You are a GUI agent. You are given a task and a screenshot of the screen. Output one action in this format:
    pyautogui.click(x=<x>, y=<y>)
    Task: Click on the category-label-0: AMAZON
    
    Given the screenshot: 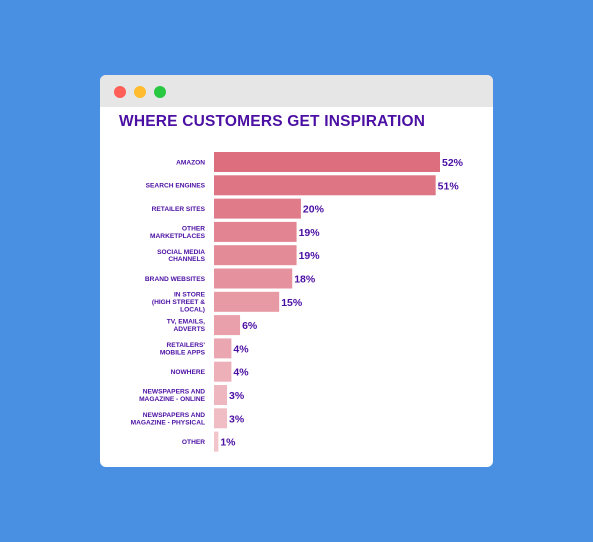 What is the action you would take?
    pyautogui.click(x=190, y=162)
    